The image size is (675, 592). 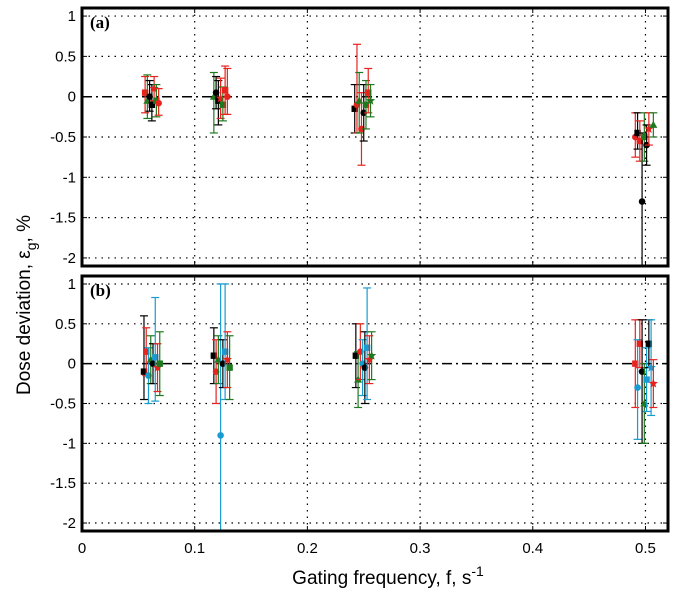 I want to click on x-axis-label: Gating frequency, f, s-1, so click(x=388, y=576).